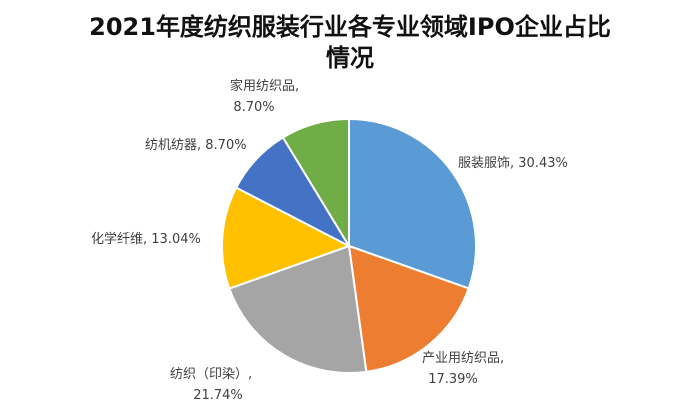  What do you see at coordinates (218, 395) in the screenshot?
I see `slice-label-dyeing-line2: 21.74%` at bounding box center [218, 395].